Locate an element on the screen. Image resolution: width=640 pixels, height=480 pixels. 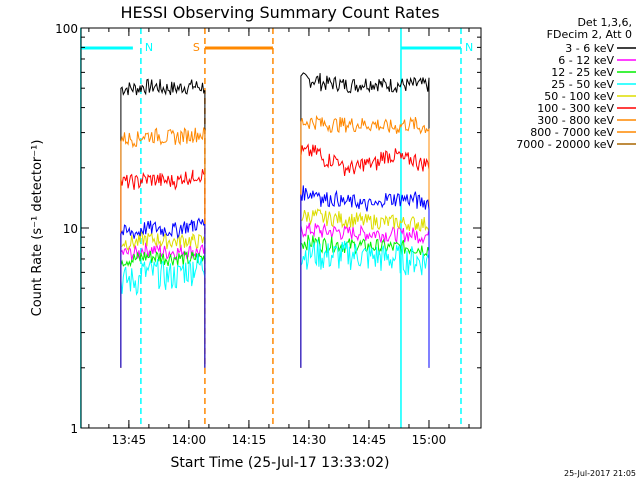
x-axis-label: Start Time (25-Jul-17 13:33:02) is located at coordinates (279, 463).